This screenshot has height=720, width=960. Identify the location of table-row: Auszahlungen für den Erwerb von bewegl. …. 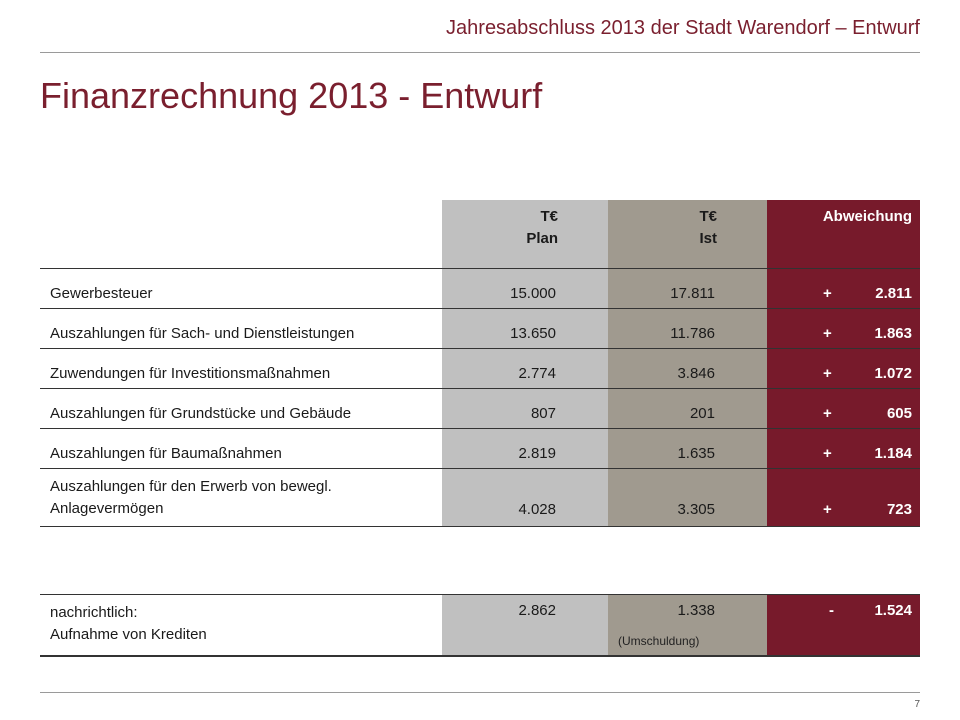
(480, 497).